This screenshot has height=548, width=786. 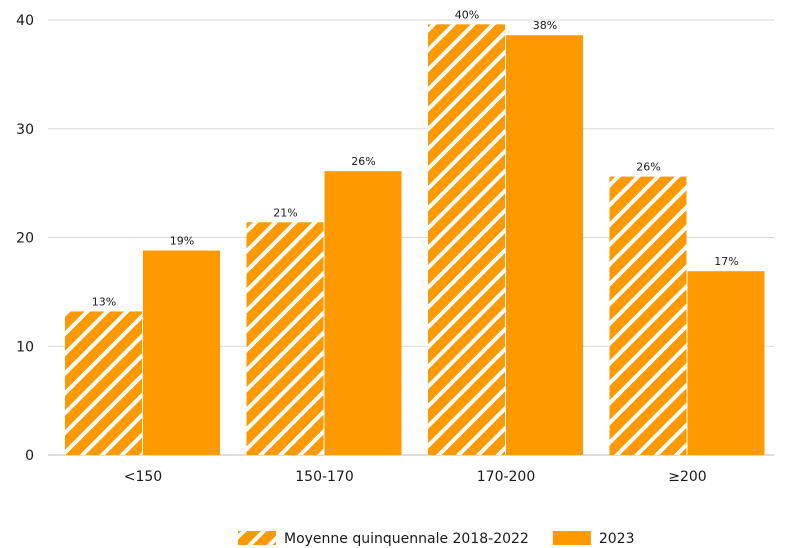 What do you see at coordinates (324, 477) in the screenshot?
I see `x-category-label: 150-170` at bounding box center [324, 477].